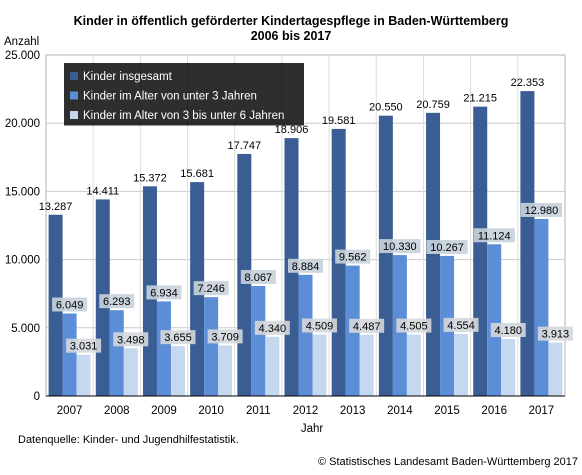 The height and width of the screenshot is (475, 582). Describe the element at coordinates (197, 174) in the screenshot. I see `data-label: 15.681` at that location.